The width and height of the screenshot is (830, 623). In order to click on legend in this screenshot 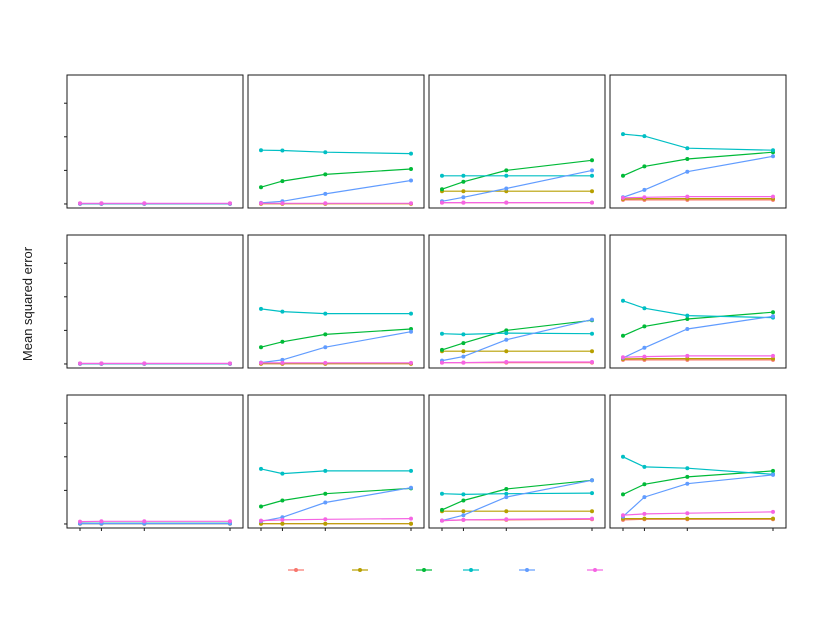, I will do `click(445, 570)`.